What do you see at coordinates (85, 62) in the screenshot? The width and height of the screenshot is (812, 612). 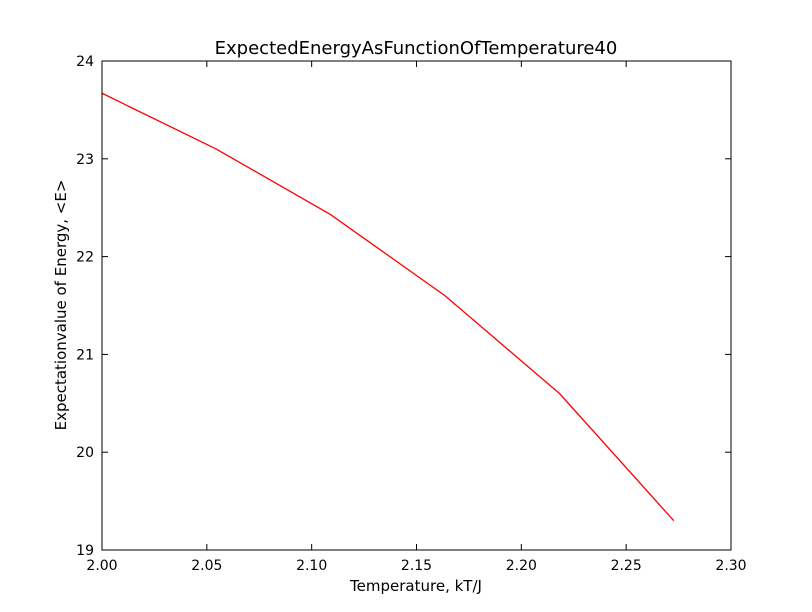 I see `y-tick-label: 24` at bounding box center [85, 62].